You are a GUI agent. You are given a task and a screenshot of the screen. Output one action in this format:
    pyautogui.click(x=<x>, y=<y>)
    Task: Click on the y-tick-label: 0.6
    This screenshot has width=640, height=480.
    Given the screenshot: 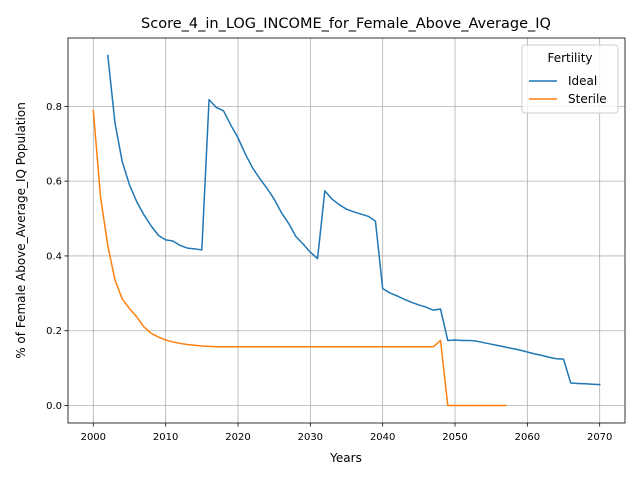 What is the action you would take?
    pyautogui.click(x=54, y=182)
    